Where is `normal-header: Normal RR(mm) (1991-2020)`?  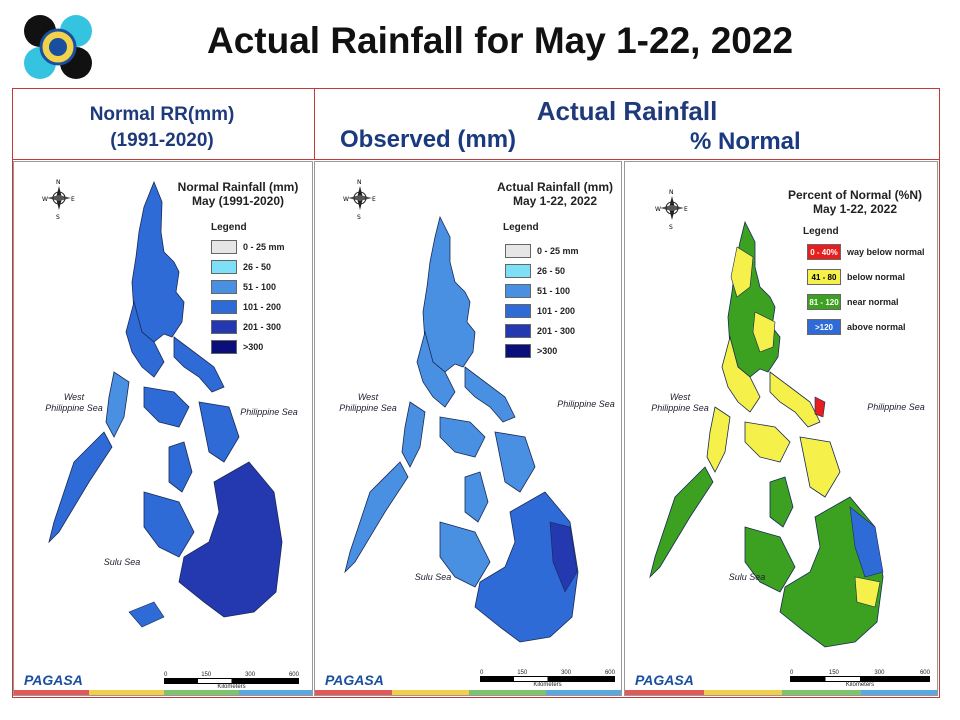
normal-header: Normal RR(mm) (1991-2020) is located at coordinates (162, 128).